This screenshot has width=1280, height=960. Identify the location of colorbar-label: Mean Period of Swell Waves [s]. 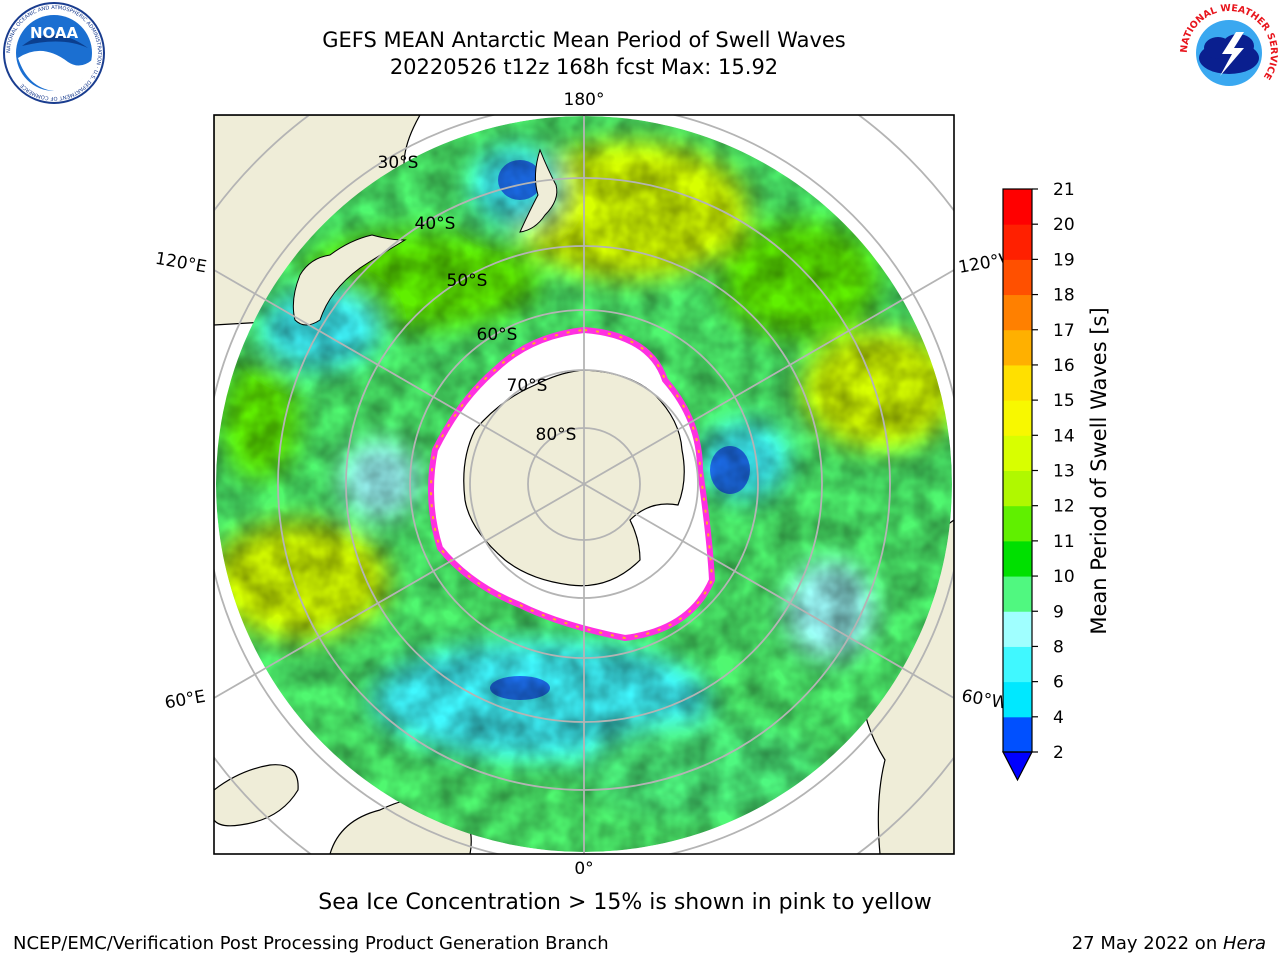
(1099, 470).